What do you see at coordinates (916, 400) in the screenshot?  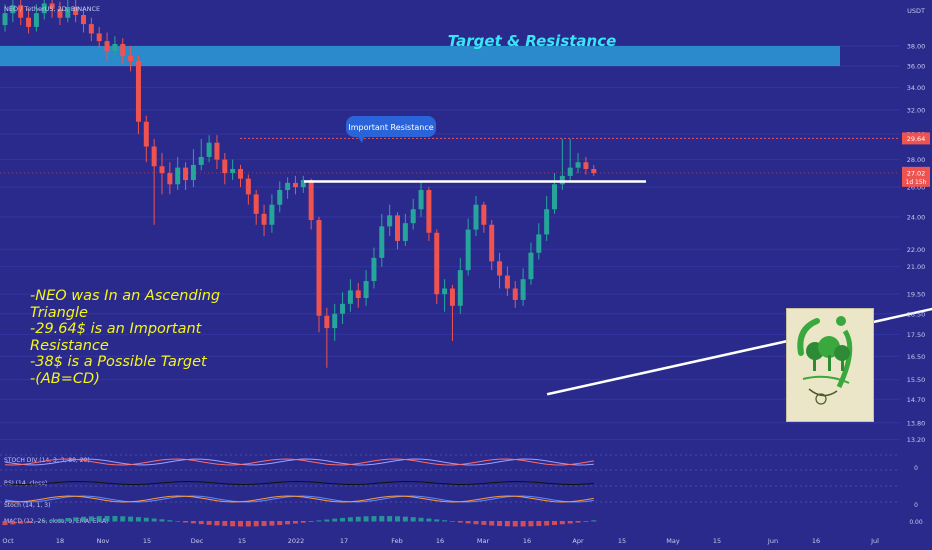 I see `price-label: 14.70` at bounding box center [916, 400].